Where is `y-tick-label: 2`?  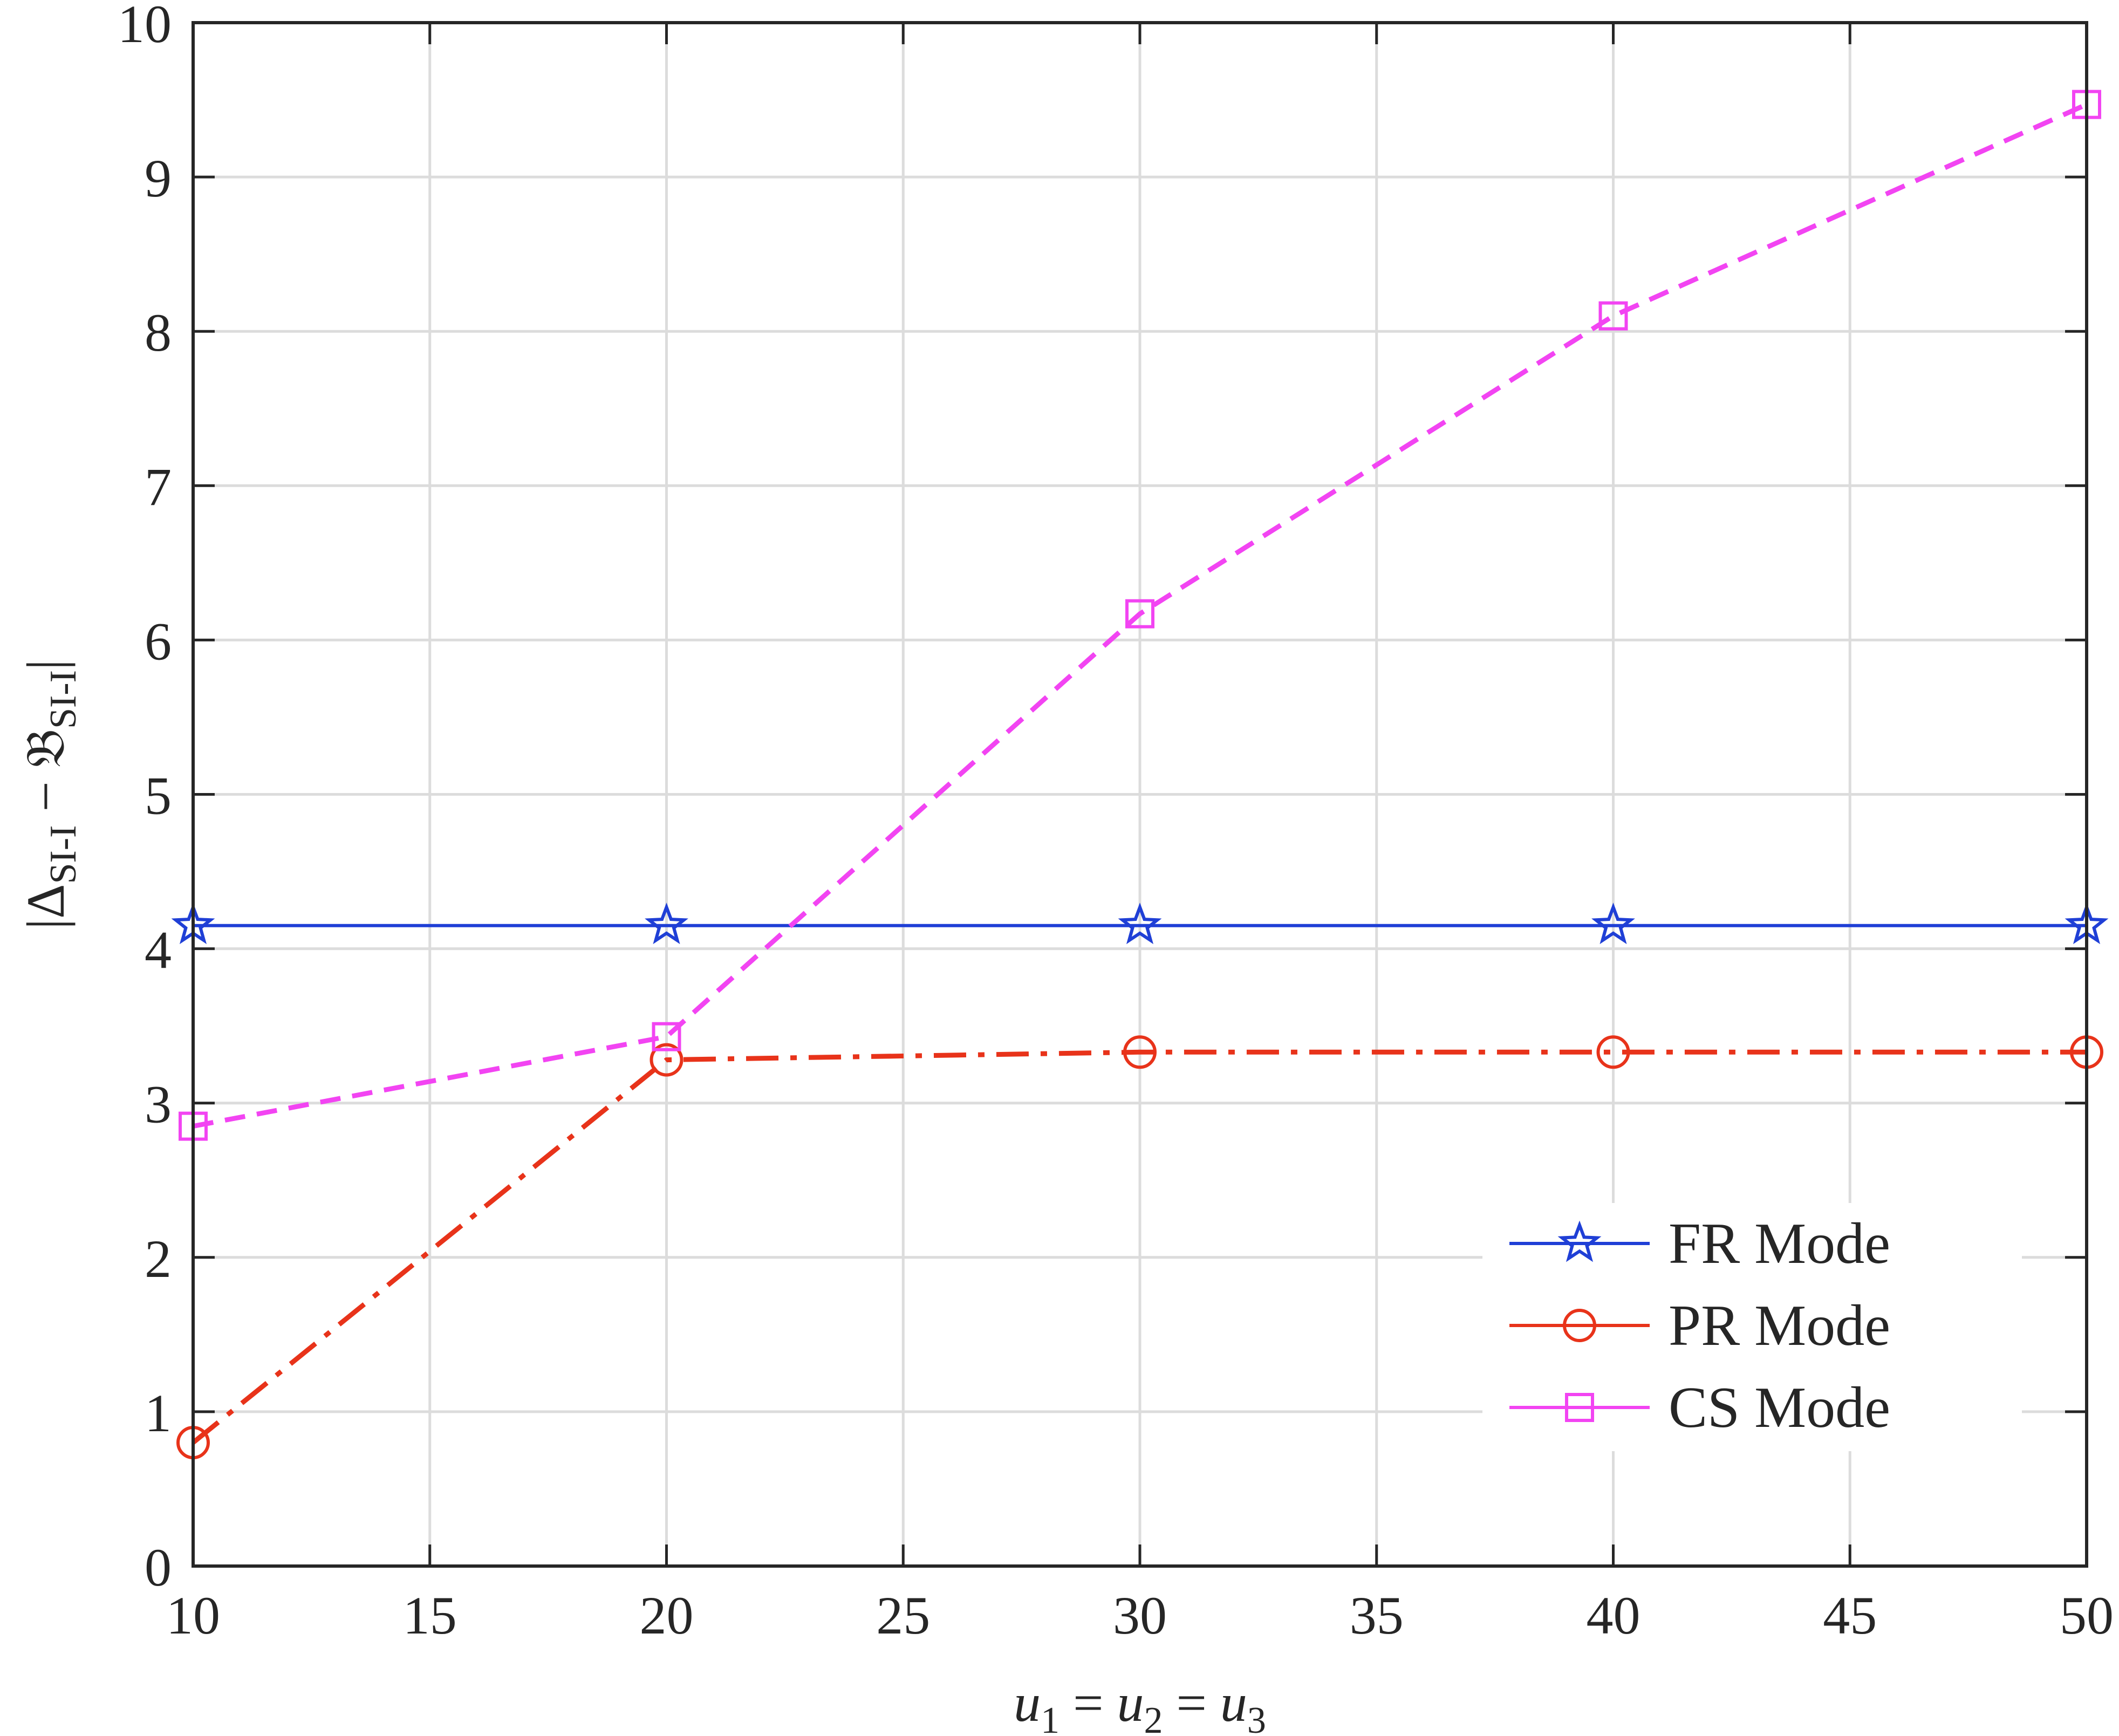 y-tick-label: 2 is located at coordinates (158, 1259).